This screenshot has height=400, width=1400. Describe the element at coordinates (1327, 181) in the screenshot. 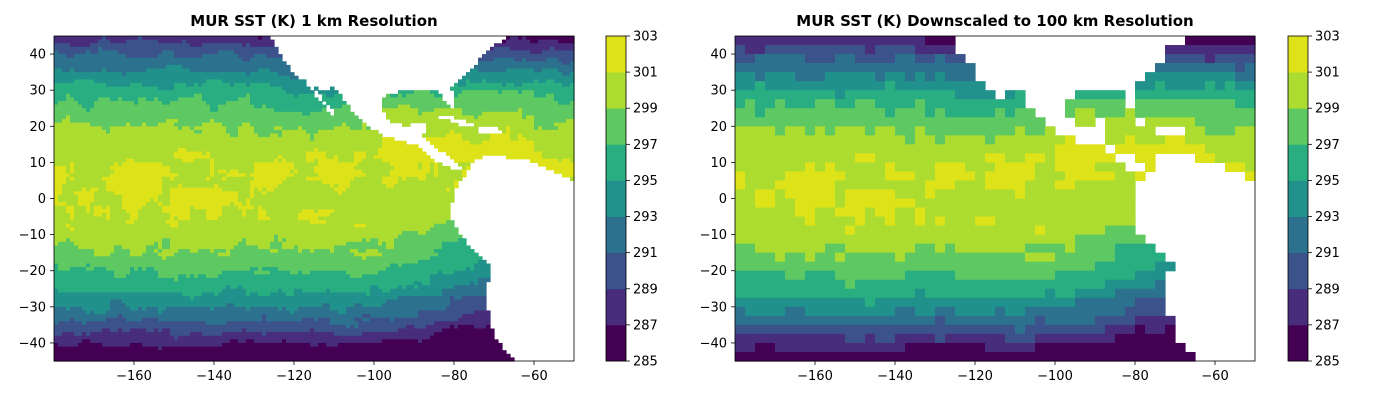

I see `colorbar-tick-label: 295` at that location.